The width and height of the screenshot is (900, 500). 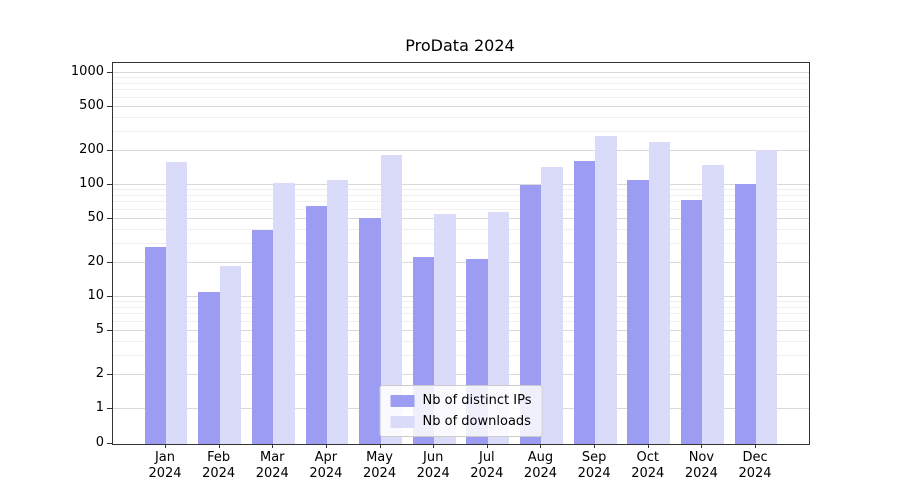 I want to click on bar-distinct-ips-jan, so click(x=155, y=345).